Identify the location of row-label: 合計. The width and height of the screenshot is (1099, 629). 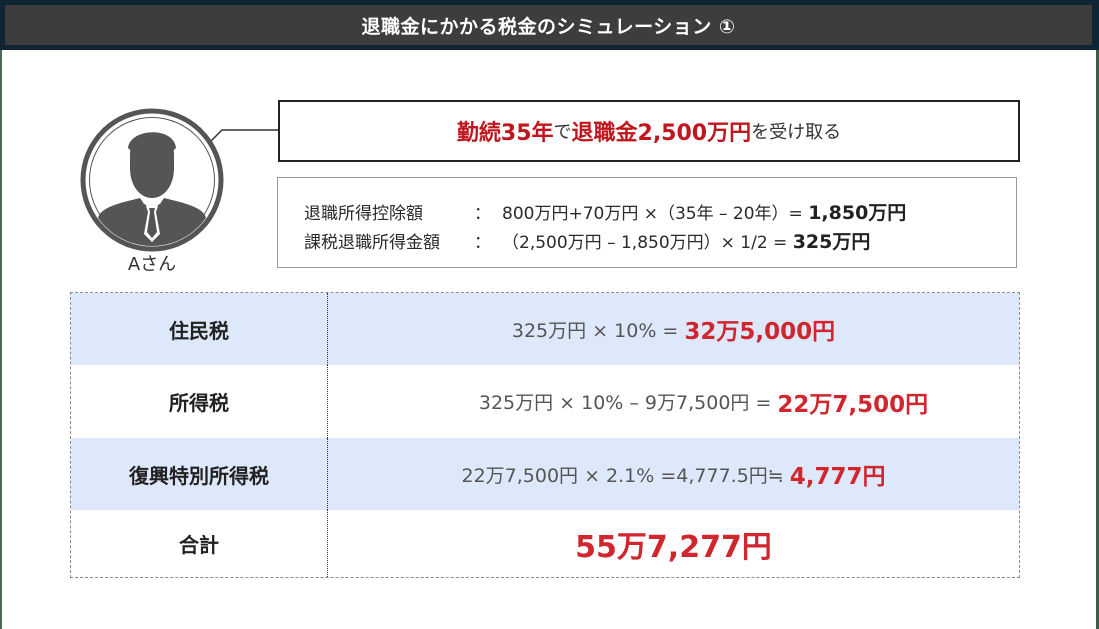
(199, 543).